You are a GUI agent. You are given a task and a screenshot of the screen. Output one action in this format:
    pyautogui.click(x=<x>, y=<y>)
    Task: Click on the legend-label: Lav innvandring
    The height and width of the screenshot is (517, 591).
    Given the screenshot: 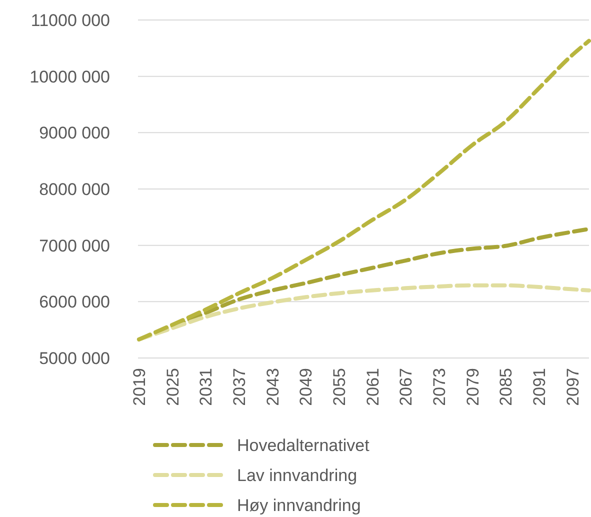 What is the action you would take?
    pyautogui.click(x=297, y=475)
    